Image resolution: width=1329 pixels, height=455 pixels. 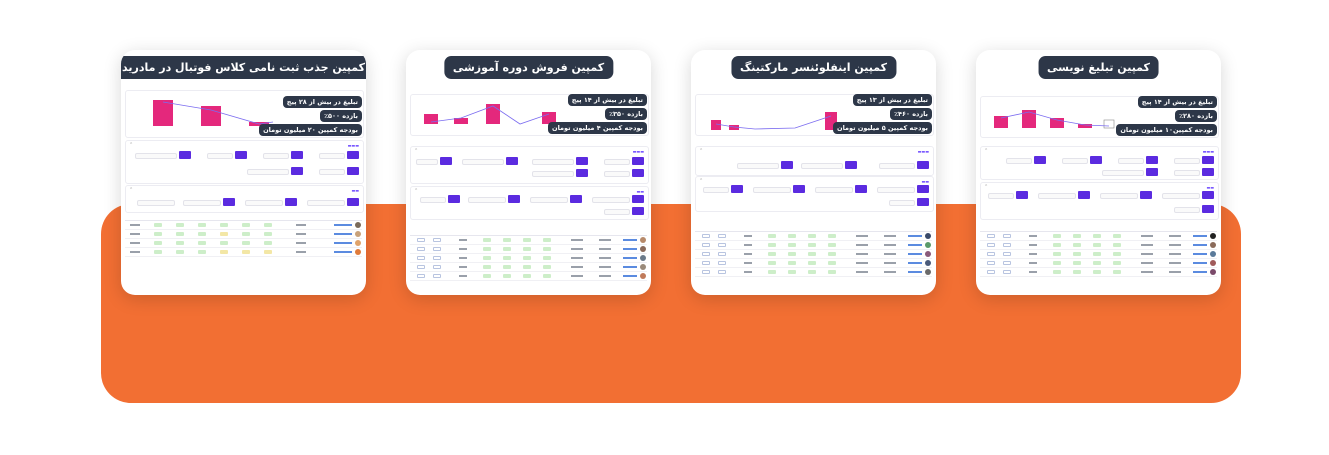 What do you see at coordinates (626, 114) in the screenshot?
I see `return-pill: بازده ۳۵۰٪` at bounding box center [626, 114].